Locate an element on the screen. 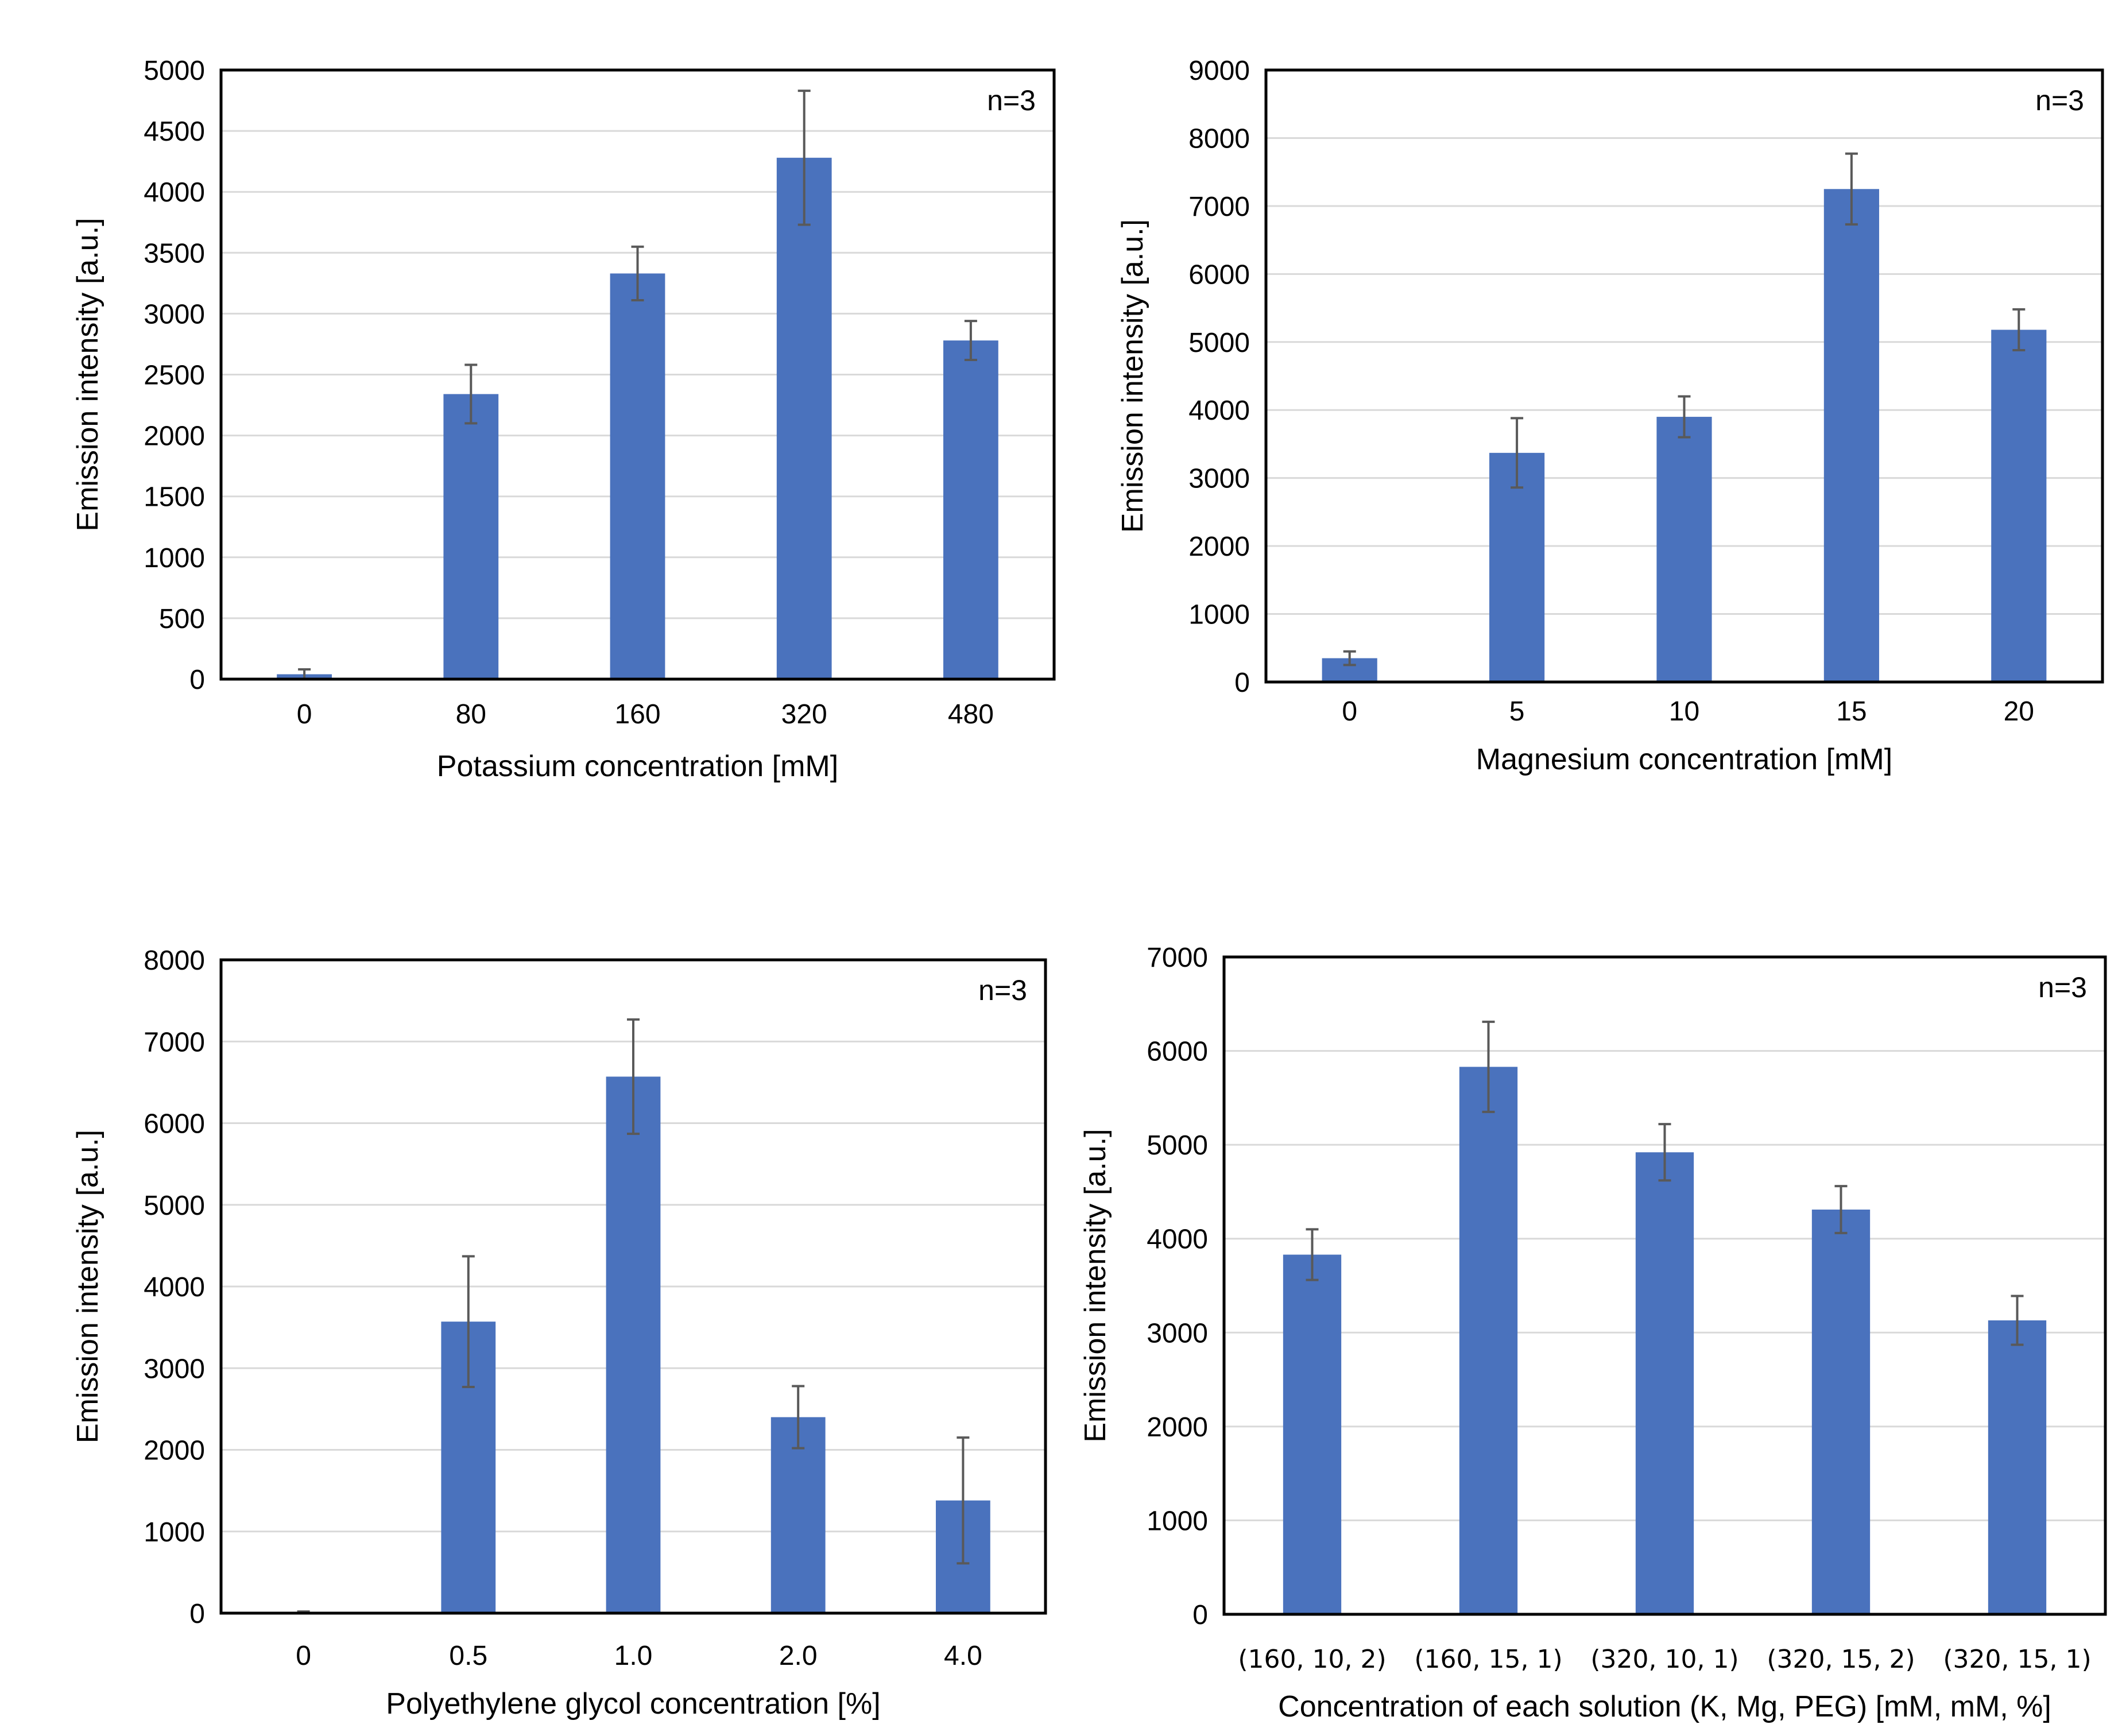 This screenshot has height=1736, width=2122. x-axis-title: Potassium concentration [mM] is located at coordinates (638, 766).